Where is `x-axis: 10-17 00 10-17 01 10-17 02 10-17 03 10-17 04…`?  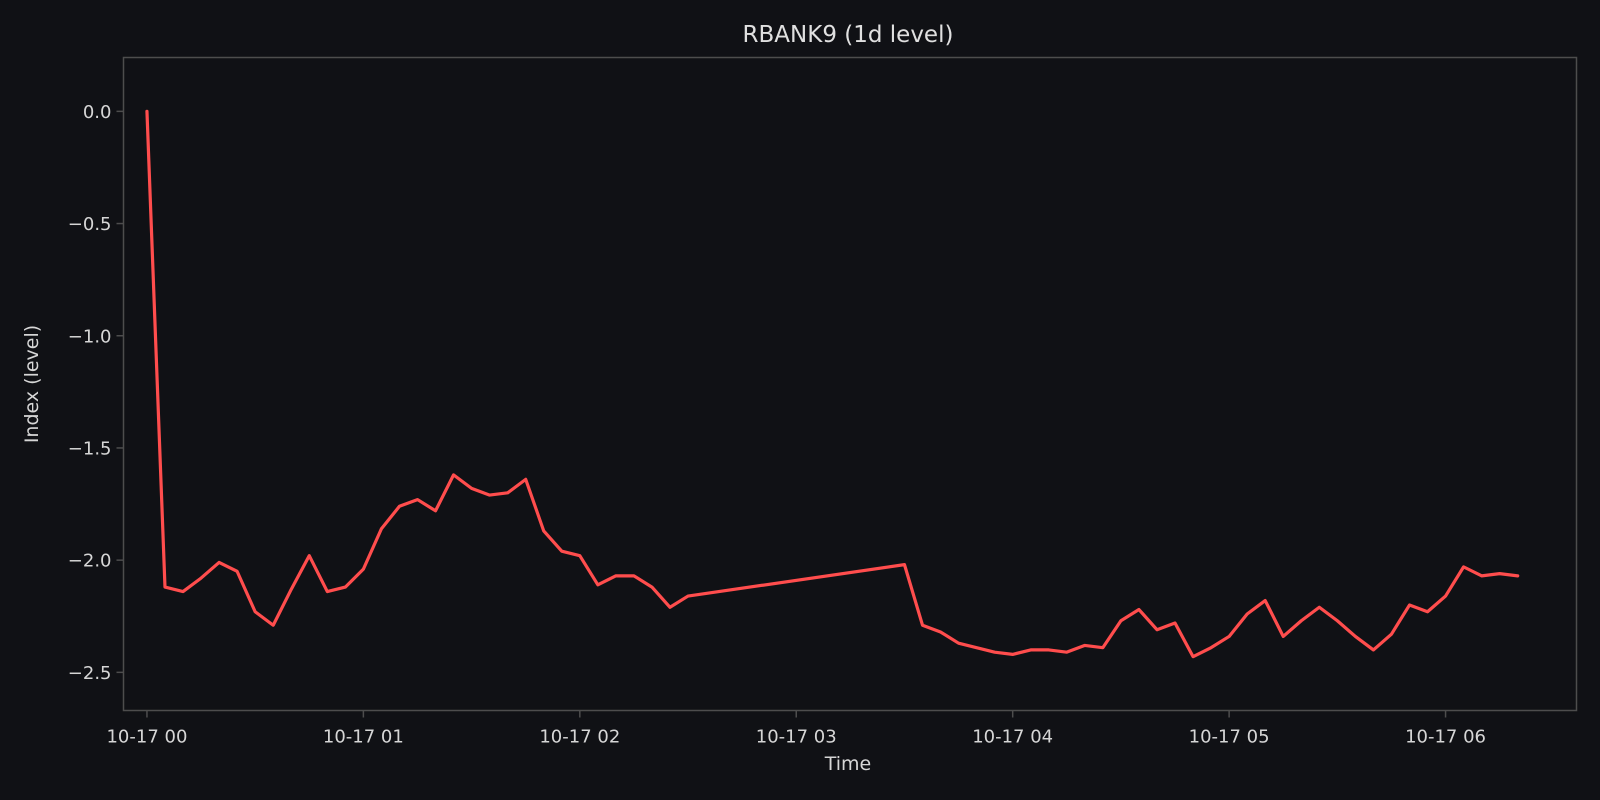
x-axis: 10-17 00 10-17 01 10-17 02 10-17 03 10-17 04… is located at coordinates (796, 729).